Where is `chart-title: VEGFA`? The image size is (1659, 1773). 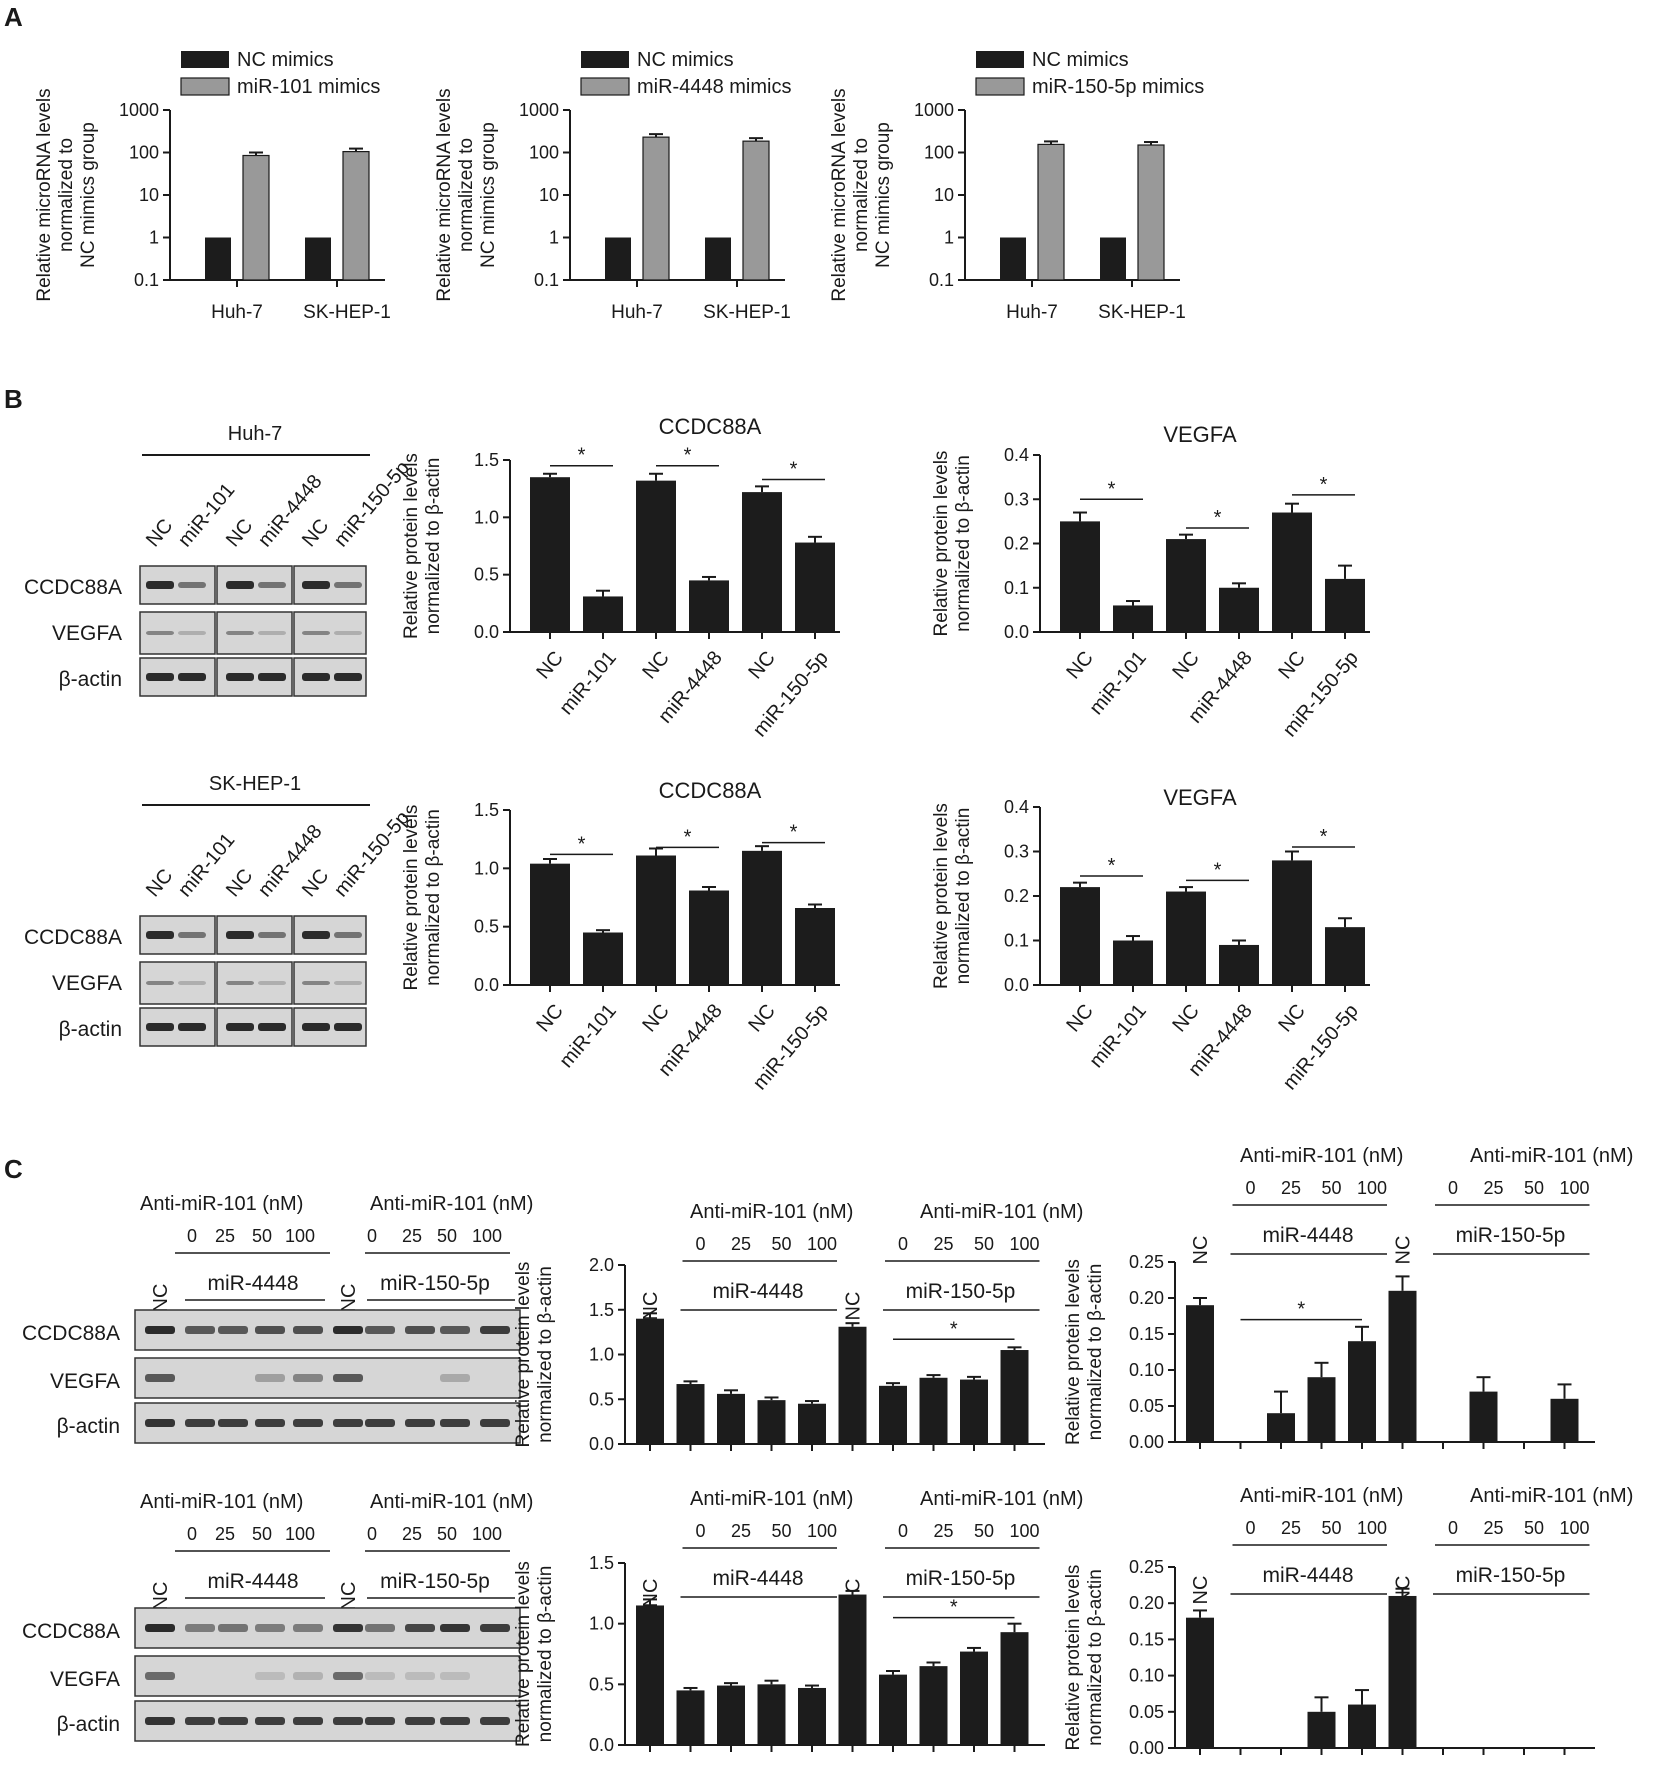 chart-title: VEGFA is located at coordinates (1200, 797).